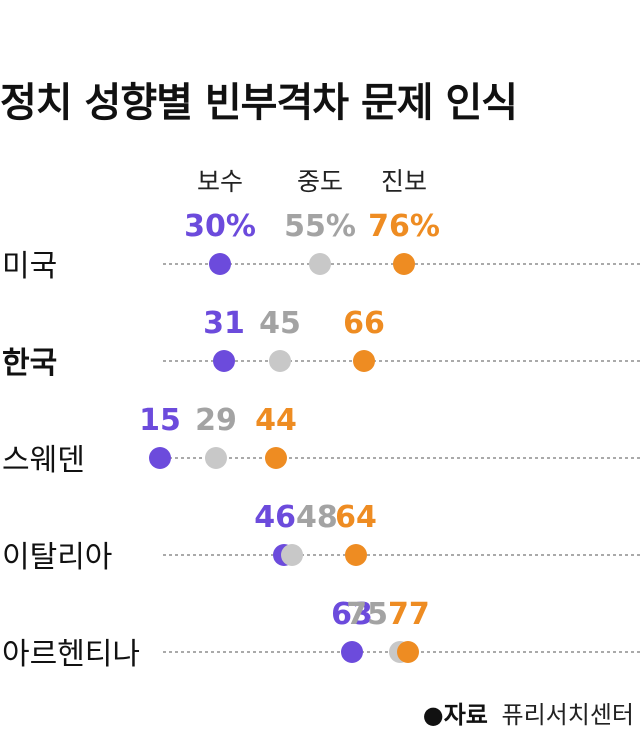 Image resolution: width=640 pixels, height=747 pixels. Describe the element at coordinates (367, 614) in the screenshot. I see `data-label-moderate: 75` at that location.